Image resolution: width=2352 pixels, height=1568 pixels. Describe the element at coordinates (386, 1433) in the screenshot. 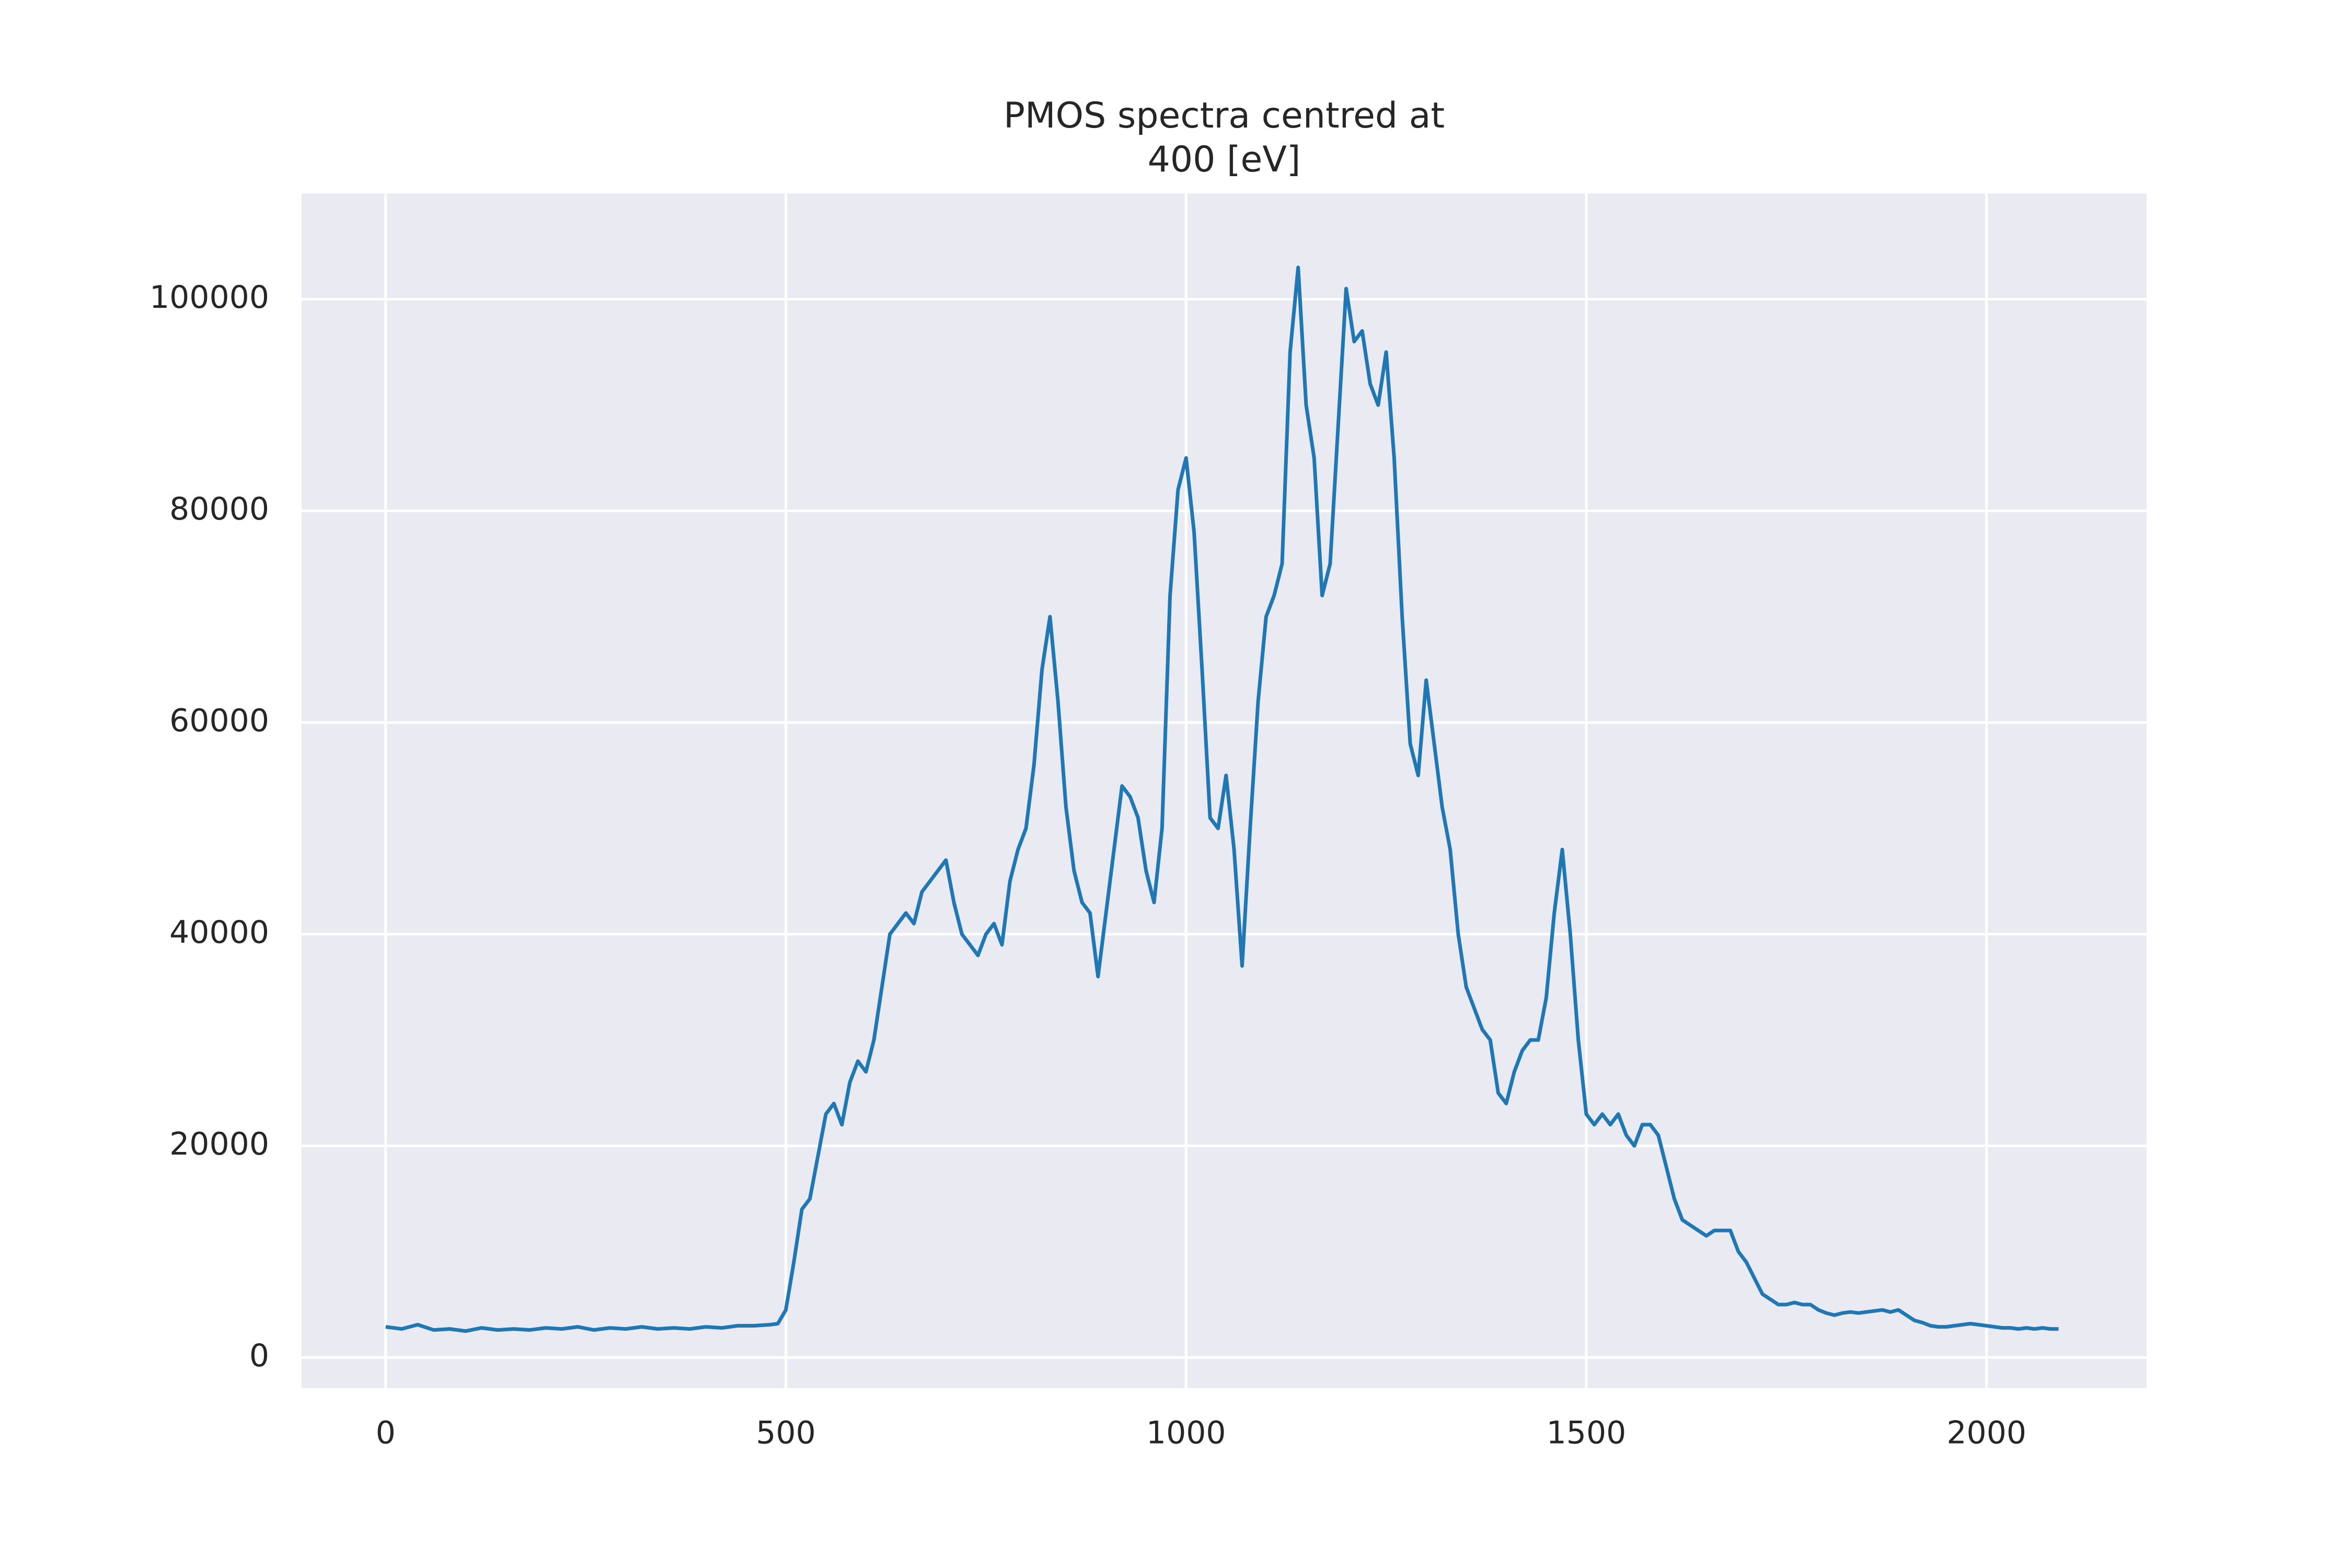

I see `x-tick-label: 0` at that location.